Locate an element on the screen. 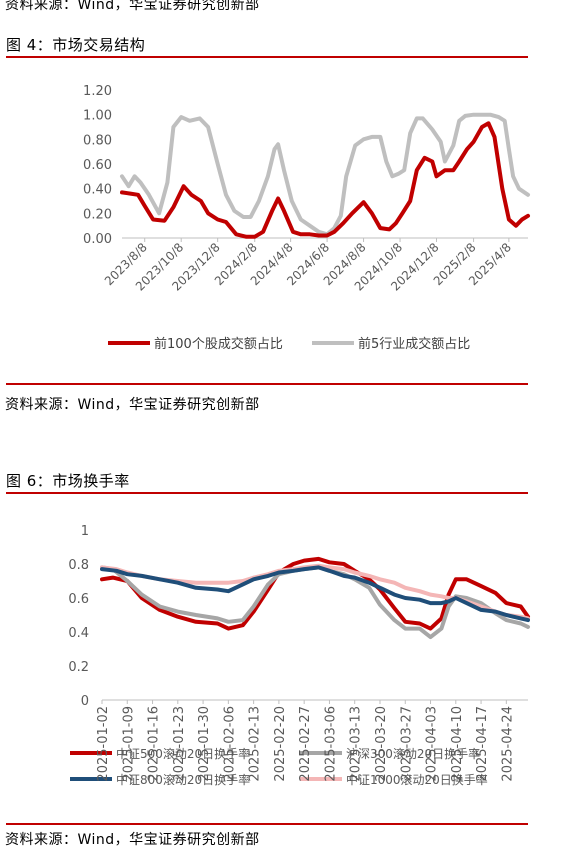  x-tick-label: 2025-02-13 is located at coordinates (255, 744).